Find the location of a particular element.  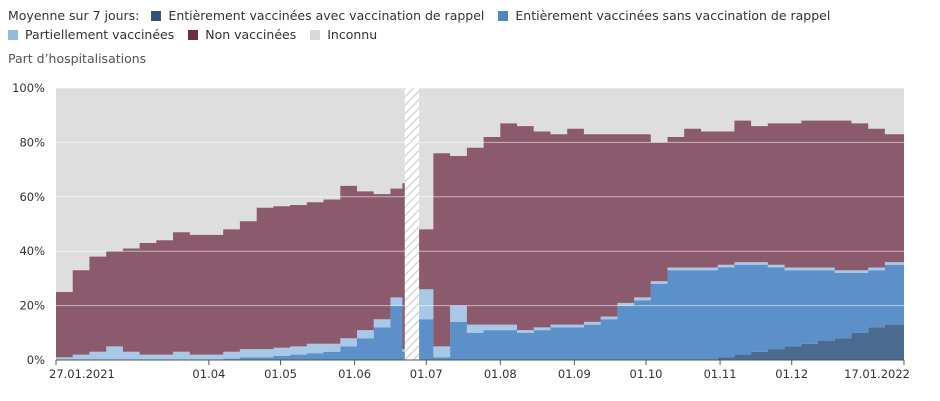

y-axis-label: Part d’hospitalisations is located at coordinates (77, 58).